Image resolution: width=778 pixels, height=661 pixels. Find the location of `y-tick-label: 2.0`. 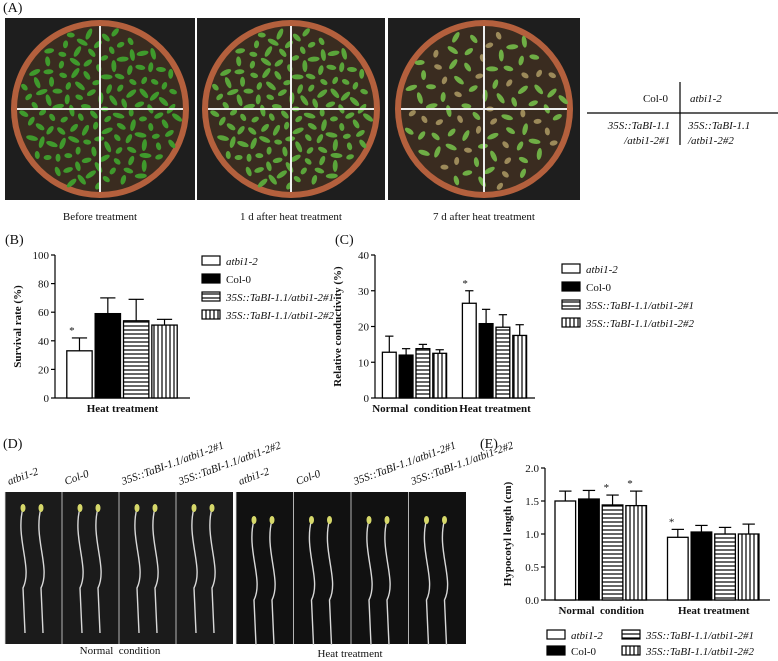

y-tick-label: 2.0 is located at coordinates (532, 469).